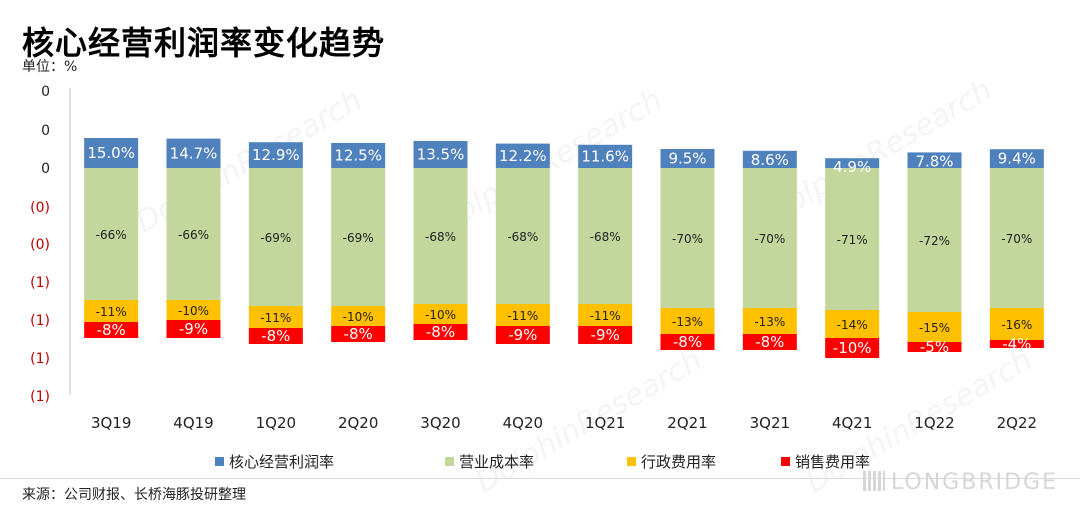  What do you see at coordinates (276, 155) in the screenshot?
I see `profit-data-label: 12.9%` at bounding box center [276, 155].